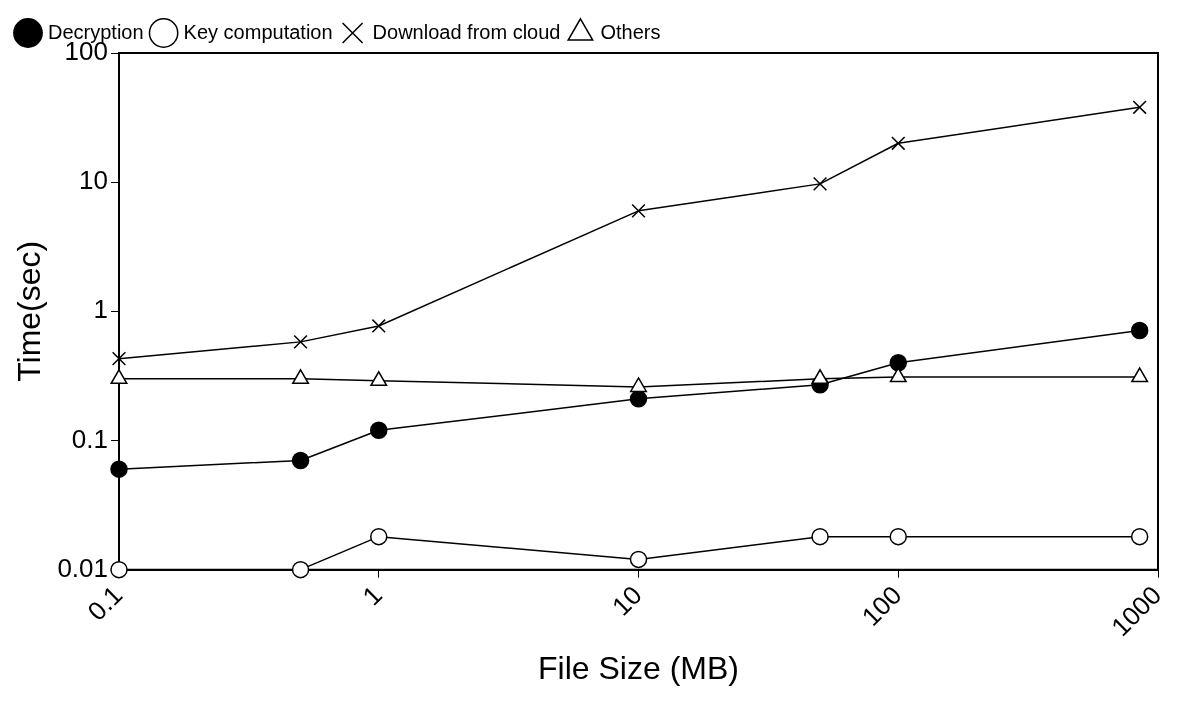  Describe the element at coordinates (93, 180) in the screenshot. I see `y-tick-label: 10` at that location.